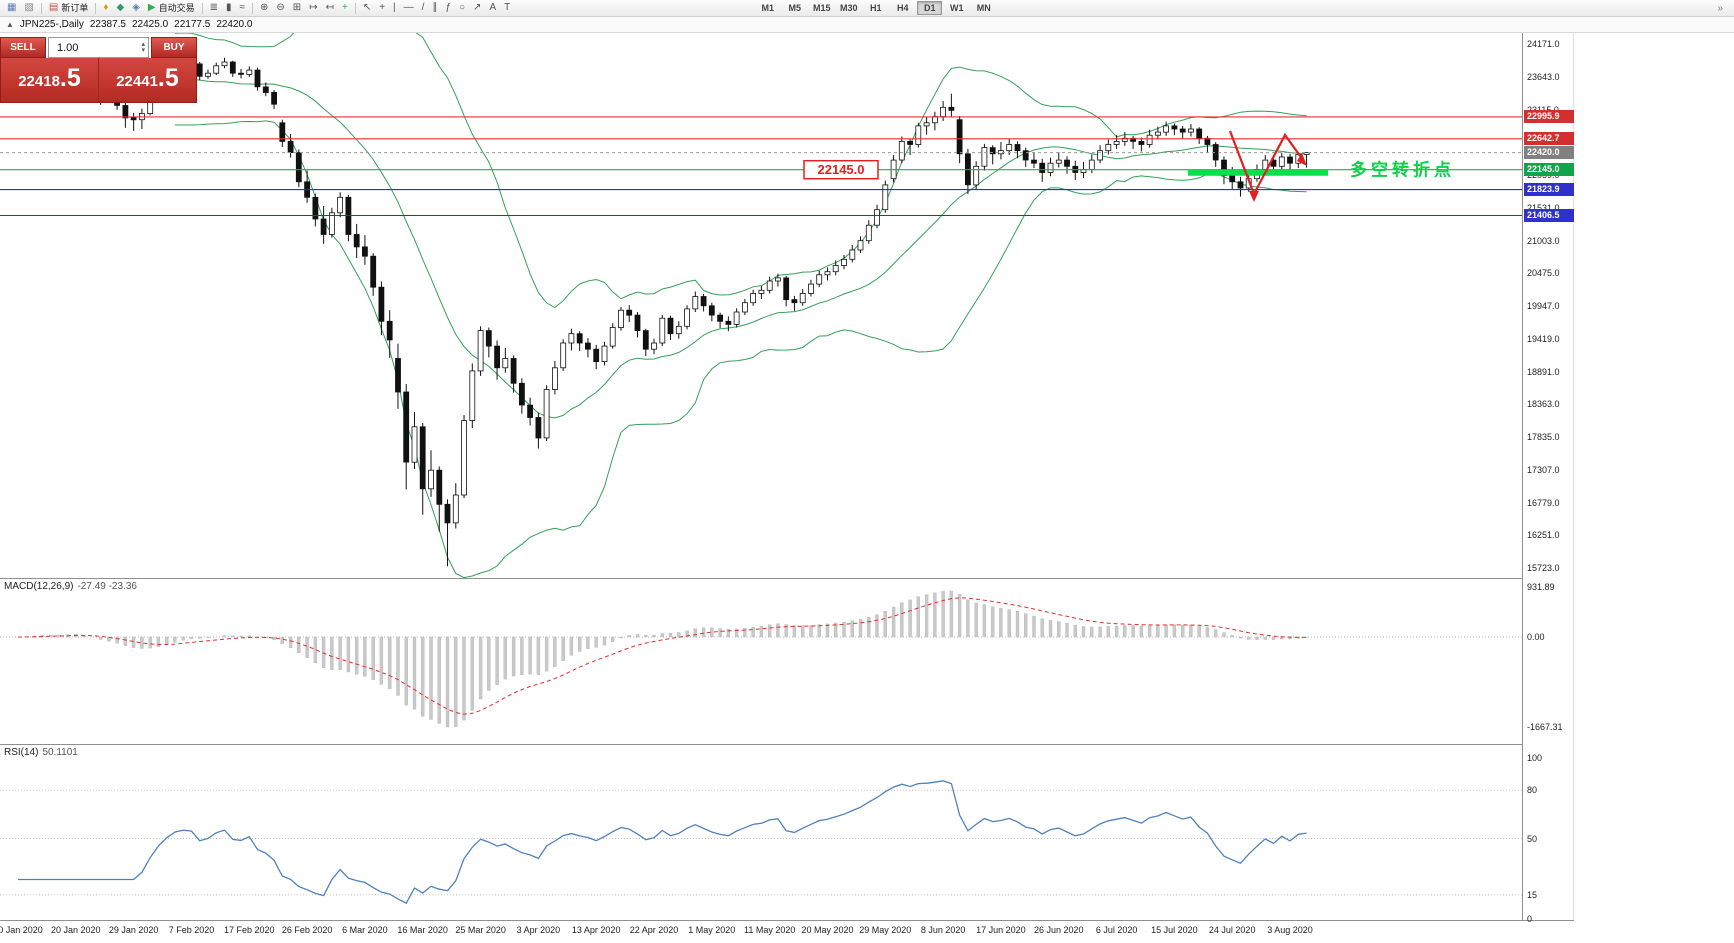 Image resolution: width=1734 pixels, height=943 pixels. I want to click on timeframe-m30: M30, so click(848, 8).